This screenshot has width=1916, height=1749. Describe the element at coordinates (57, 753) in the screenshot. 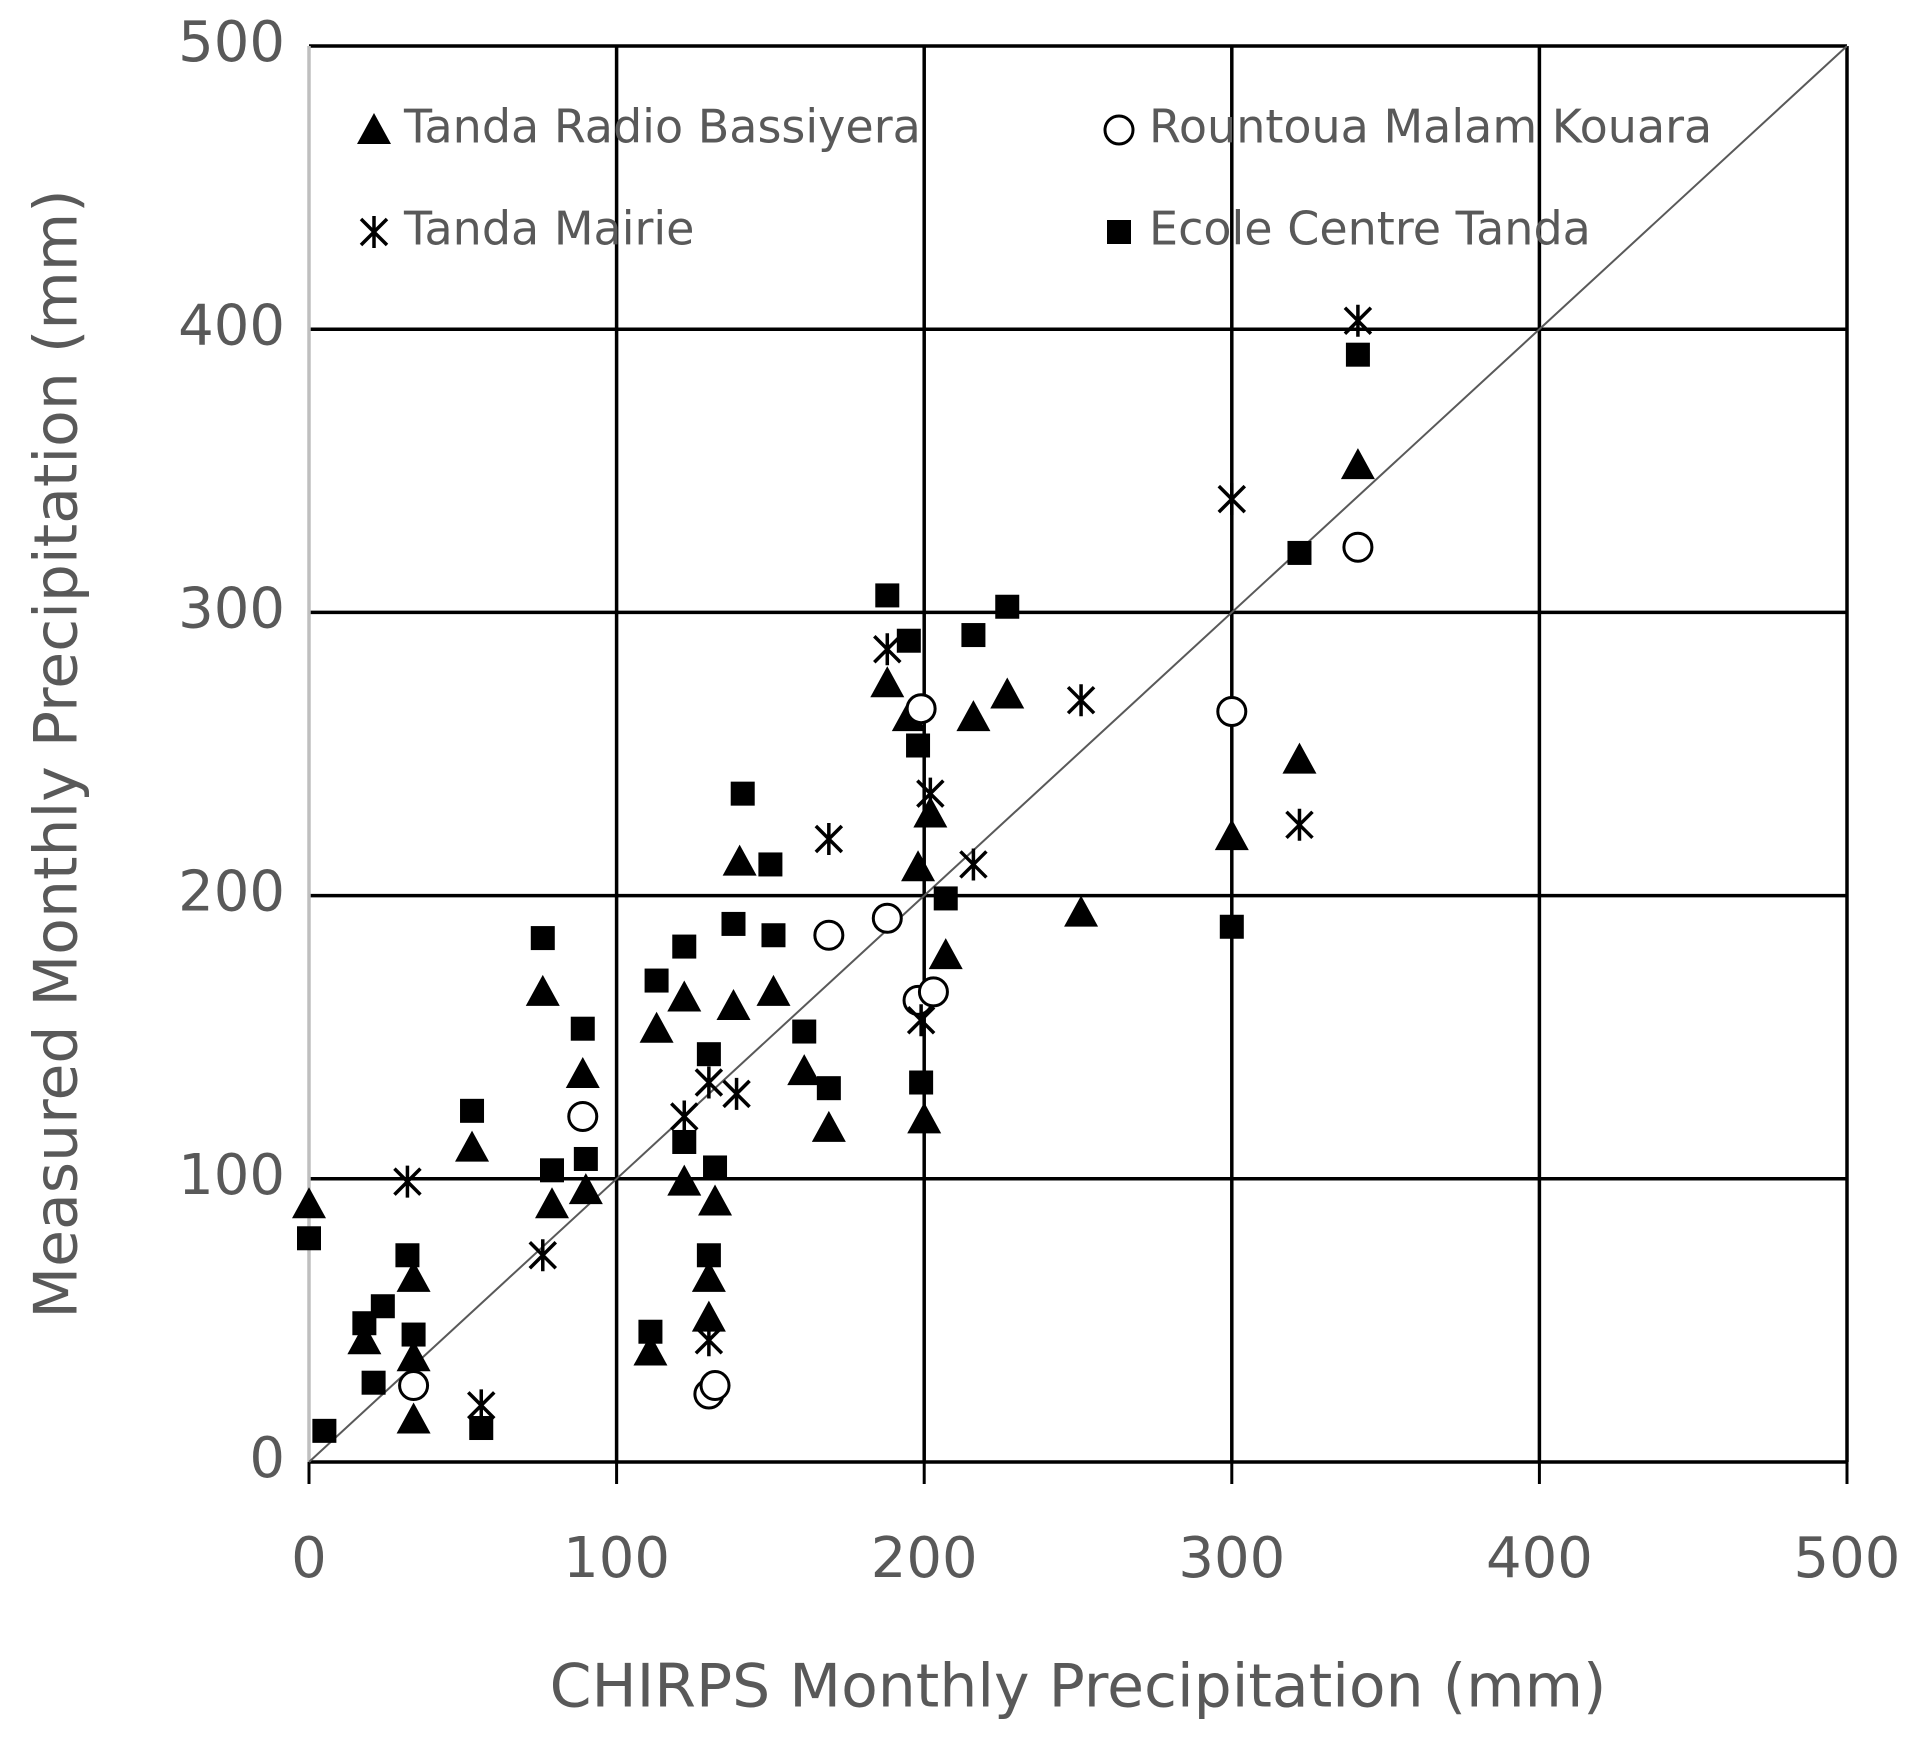

I see `y-axis-title: Measured Monthly Precipitation (mm)` at that location.